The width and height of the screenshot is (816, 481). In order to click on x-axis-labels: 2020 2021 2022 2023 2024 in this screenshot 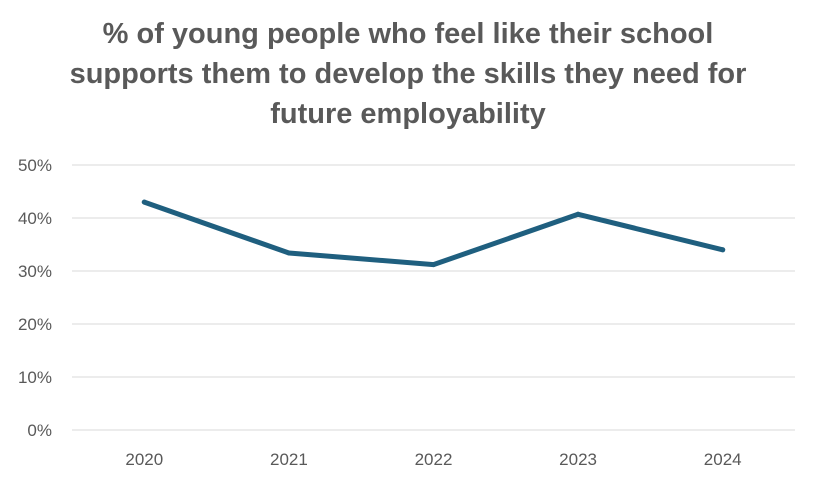, I will do `click(433, 459)`.